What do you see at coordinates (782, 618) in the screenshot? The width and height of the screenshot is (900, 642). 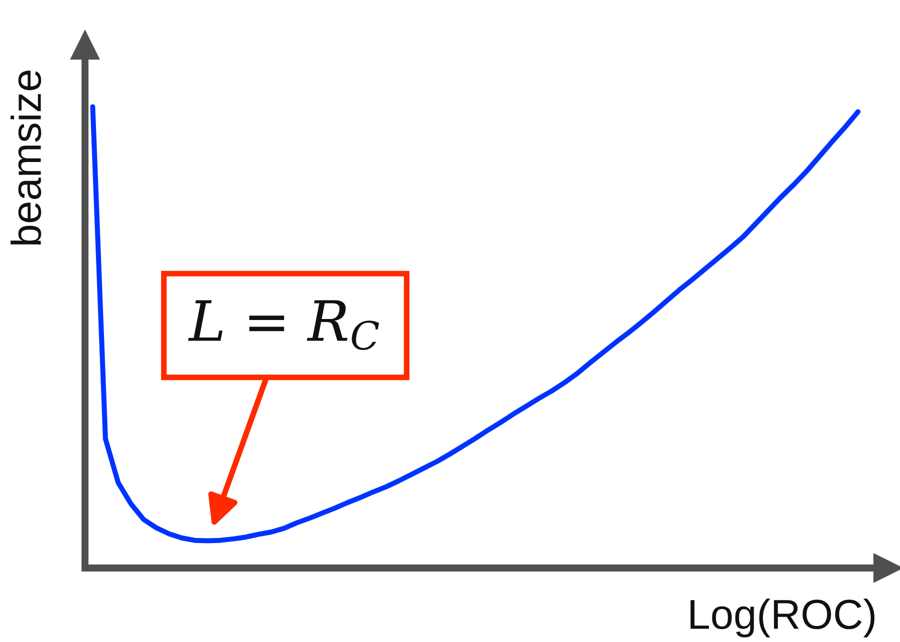 I see `x-axis-title: Log(ROC)` at bounding box center [782, 618].